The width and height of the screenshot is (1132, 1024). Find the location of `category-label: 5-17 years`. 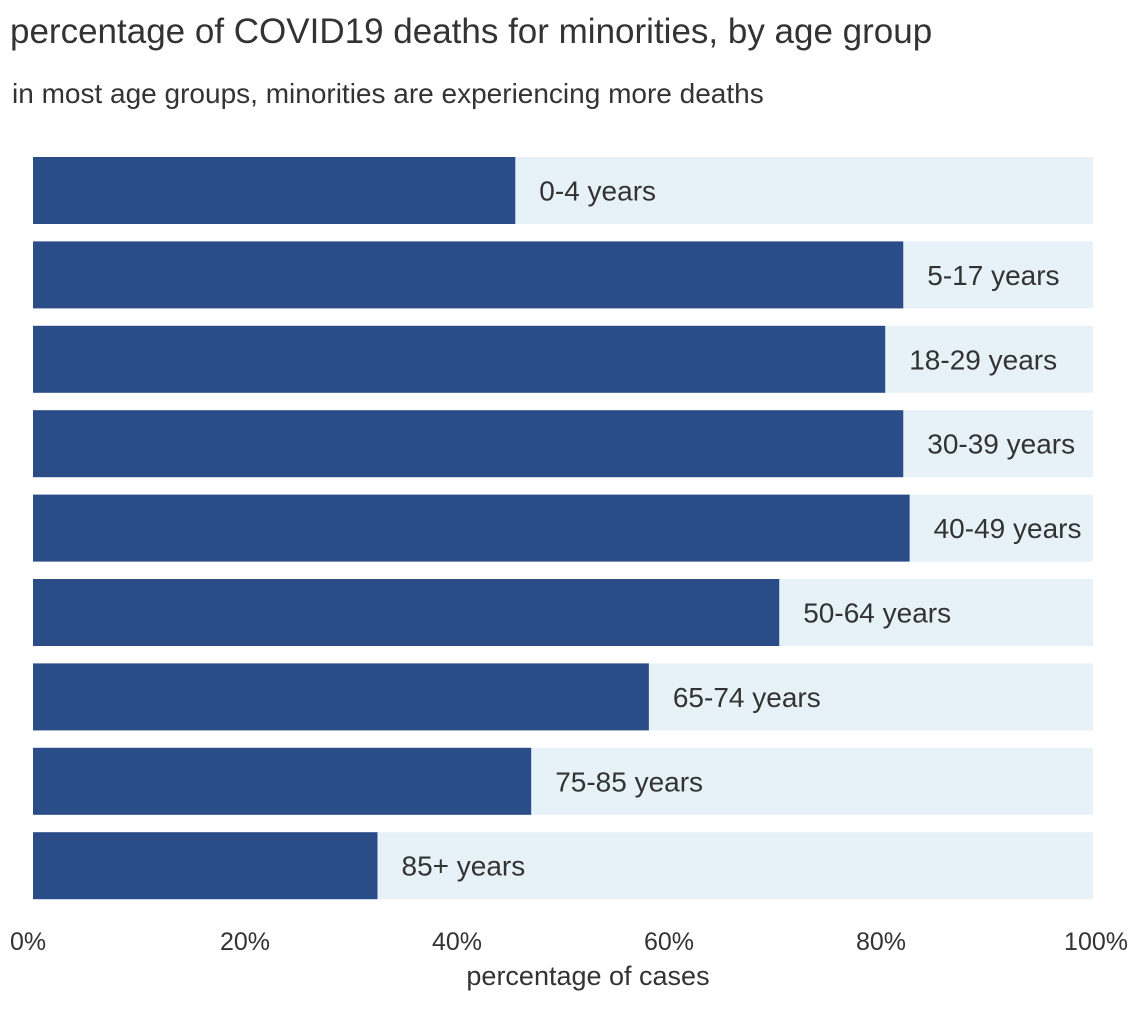

category-label: 5-17 years is located at coordinates (993, 275).